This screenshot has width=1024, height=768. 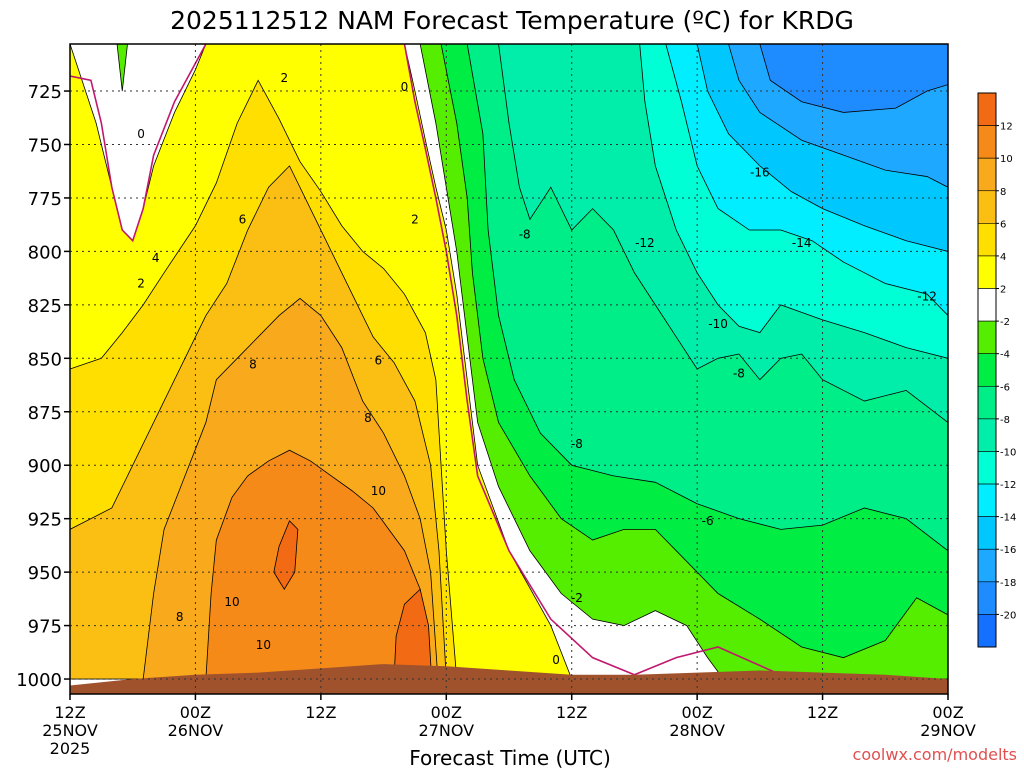 I want to click on y-tick-label: 850, so click(x=45, y=359).